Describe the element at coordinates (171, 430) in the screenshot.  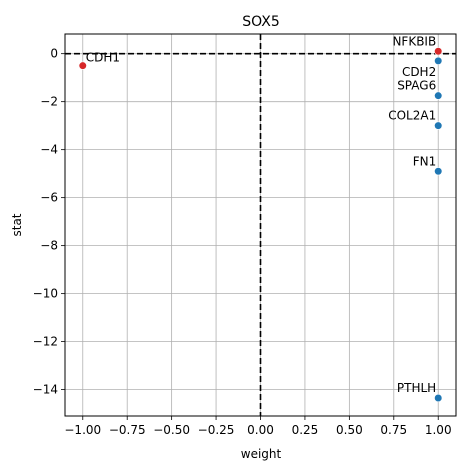
I see `x-tick-label: −0.50` at that location.